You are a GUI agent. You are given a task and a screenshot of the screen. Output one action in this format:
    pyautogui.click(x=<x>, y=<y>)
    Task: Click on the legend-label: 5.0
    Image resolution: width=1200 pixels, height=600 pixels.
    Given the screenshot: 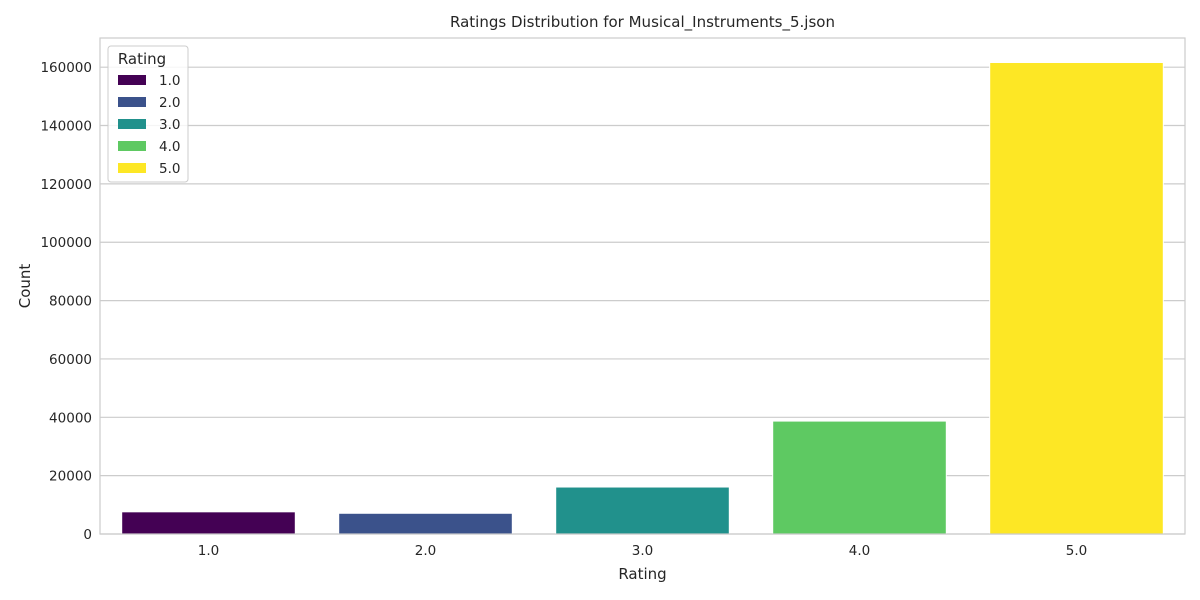 What is the action you would take?
    pyautogui.click(x=169, y=169)
    